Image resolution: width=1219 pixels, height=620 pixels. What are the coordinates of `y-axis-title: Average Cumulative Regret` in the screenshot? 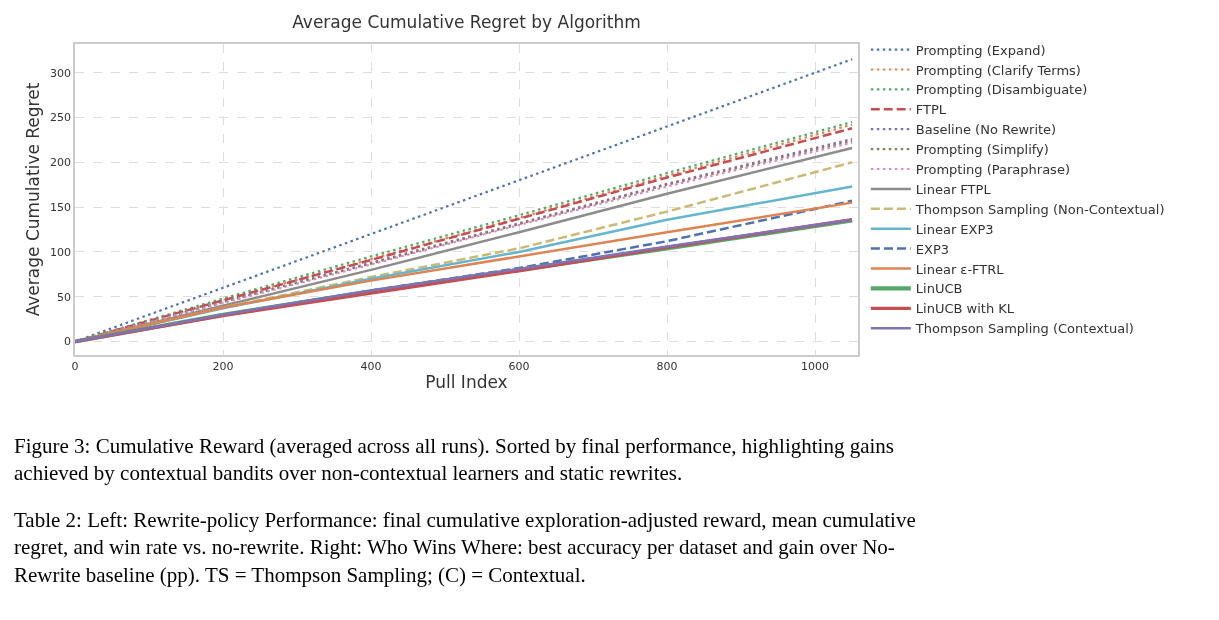 It's located at (33, 199).